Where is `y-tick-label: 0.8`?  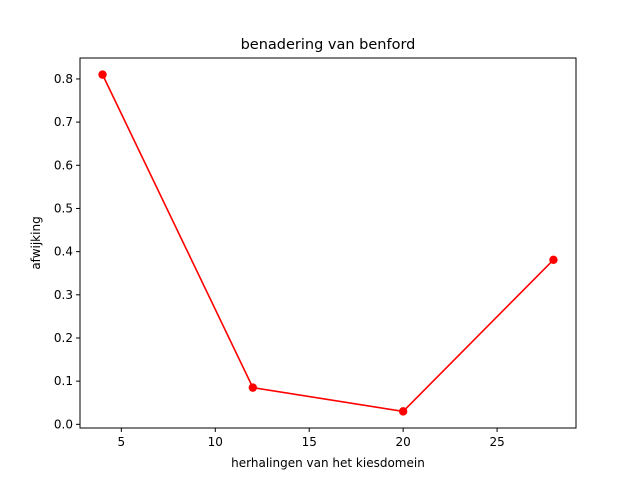 y-tick-label: 0.8 is located at coordinates (63, 79).